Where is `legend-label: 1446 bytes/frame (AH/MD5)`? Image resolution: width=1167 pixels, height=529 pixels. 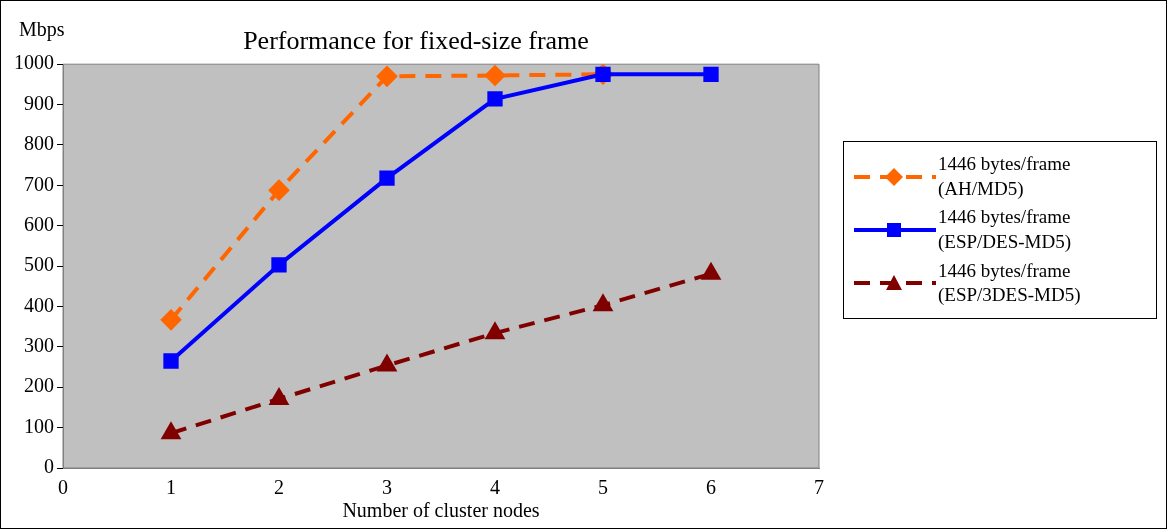 legend-label: 1446 bytes/frame (AH/MD5) is located at coordinates (1005, 176).